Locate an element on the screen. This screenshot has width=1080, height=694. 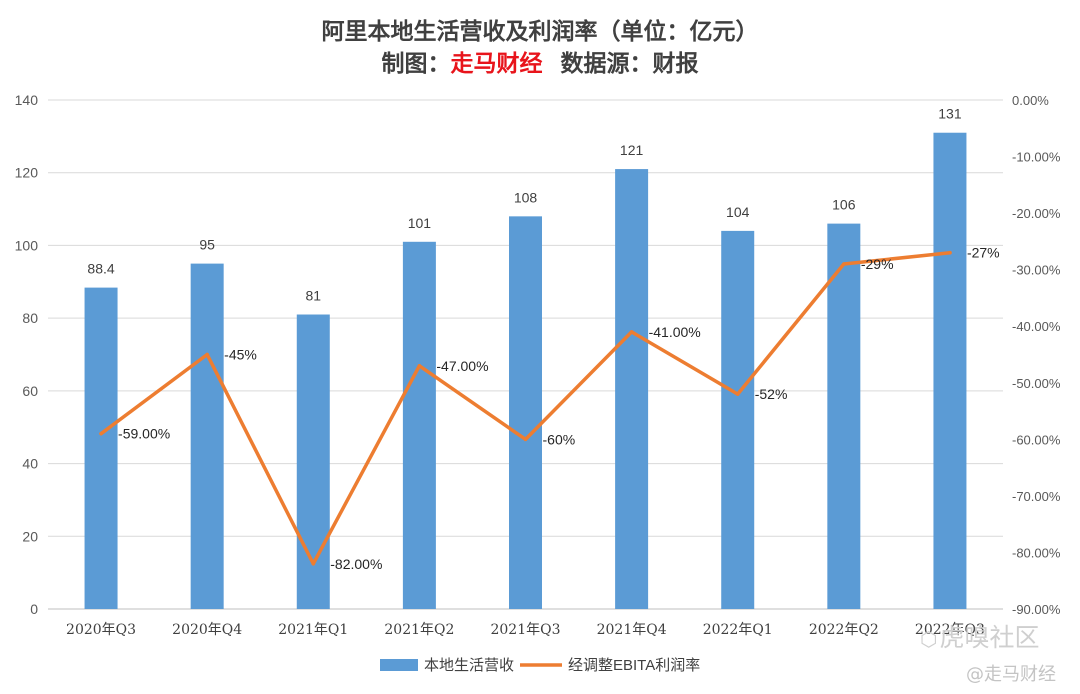
right-axis-tick-label: -20.00% is located at coordinates (1036, 213).